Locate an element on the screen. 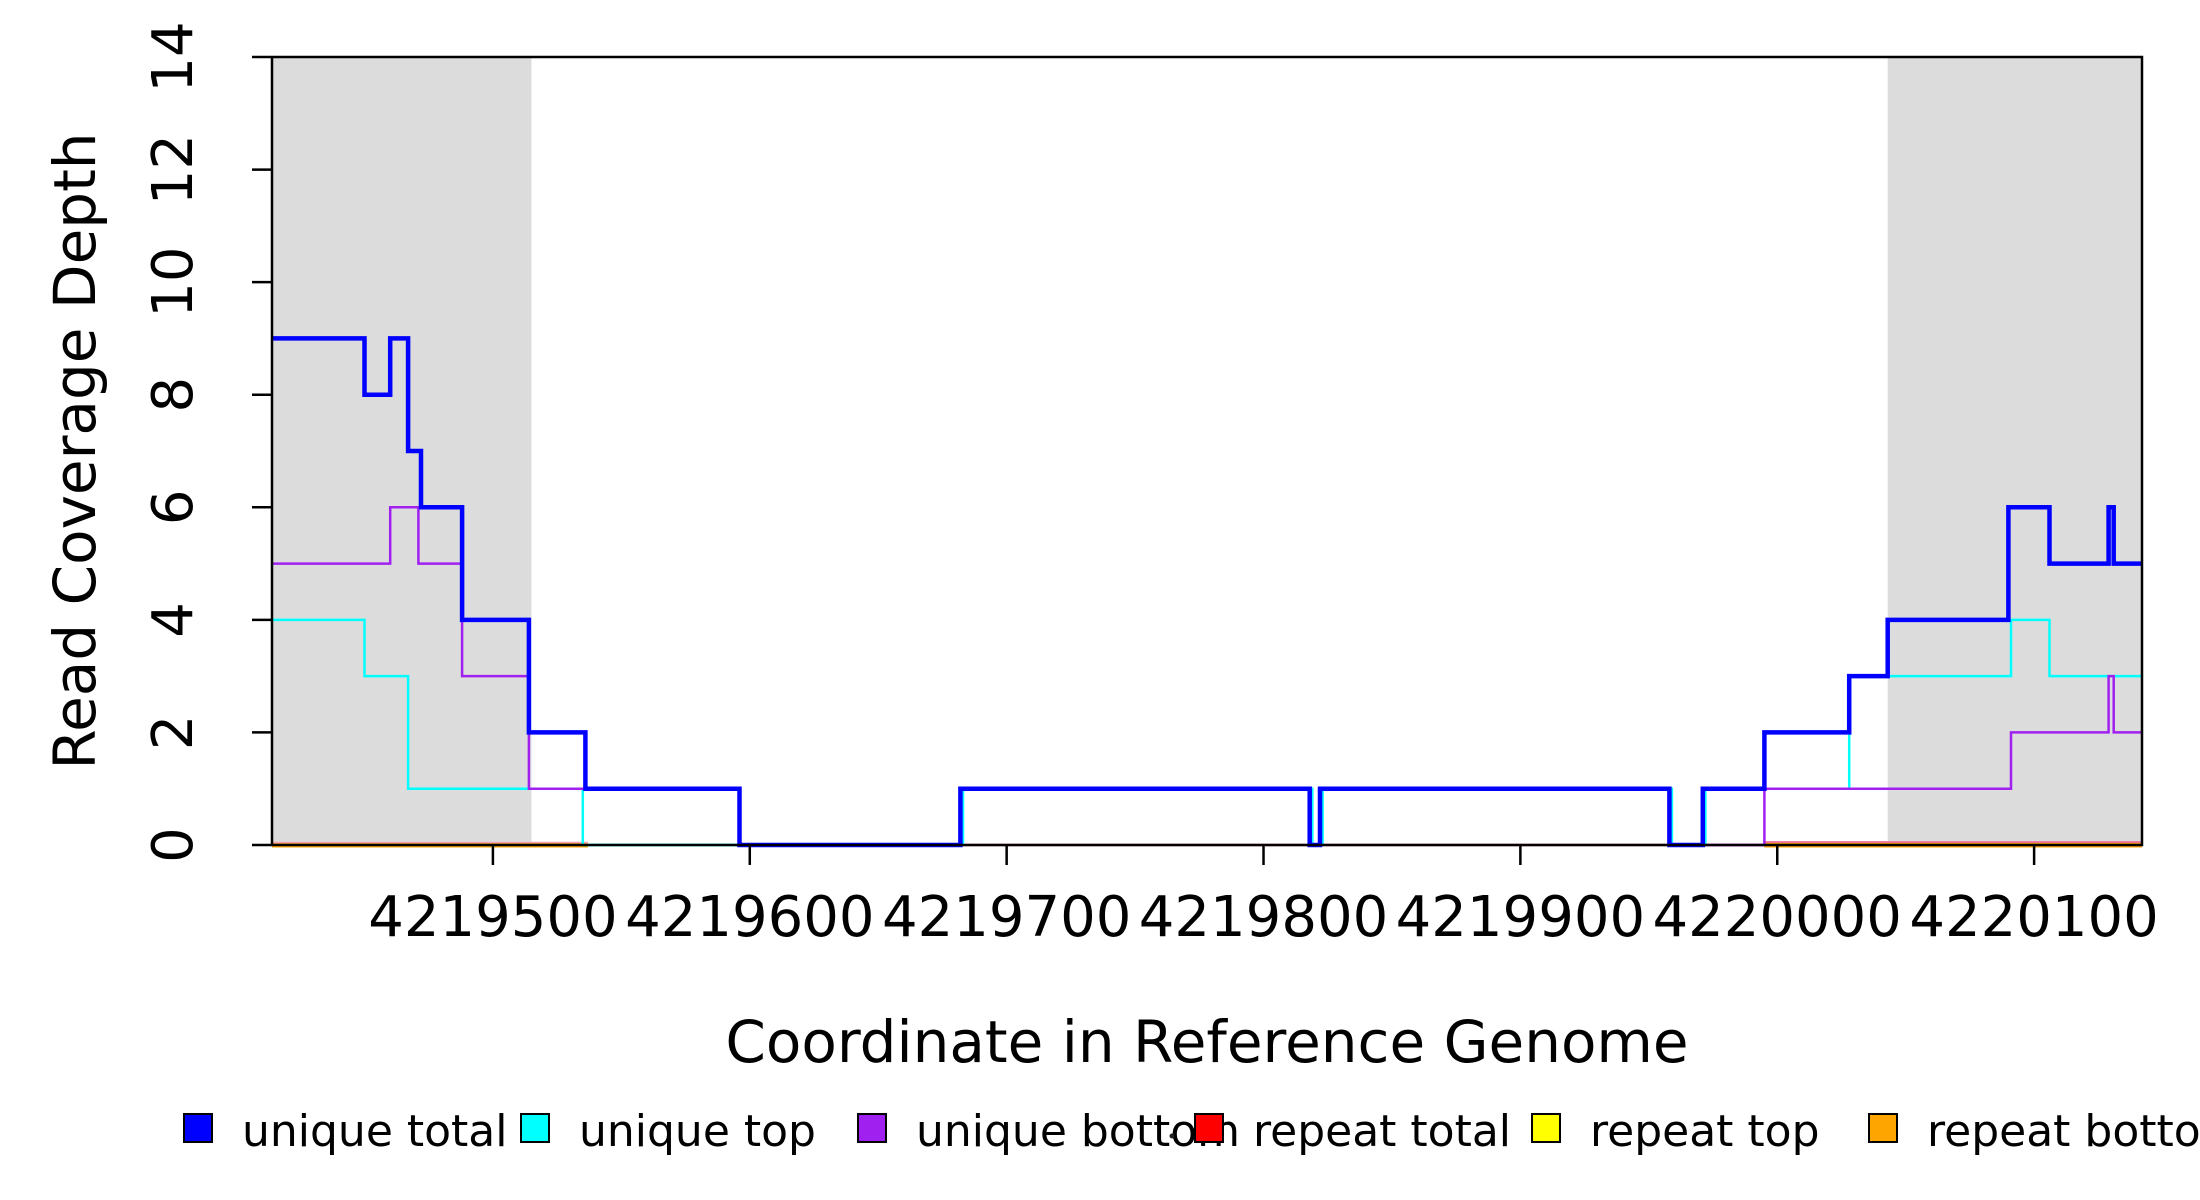 The image size is (2200, 1200). x-axis-title: Coordinate in Reference Genome is located at coordinates (1206, 1042).